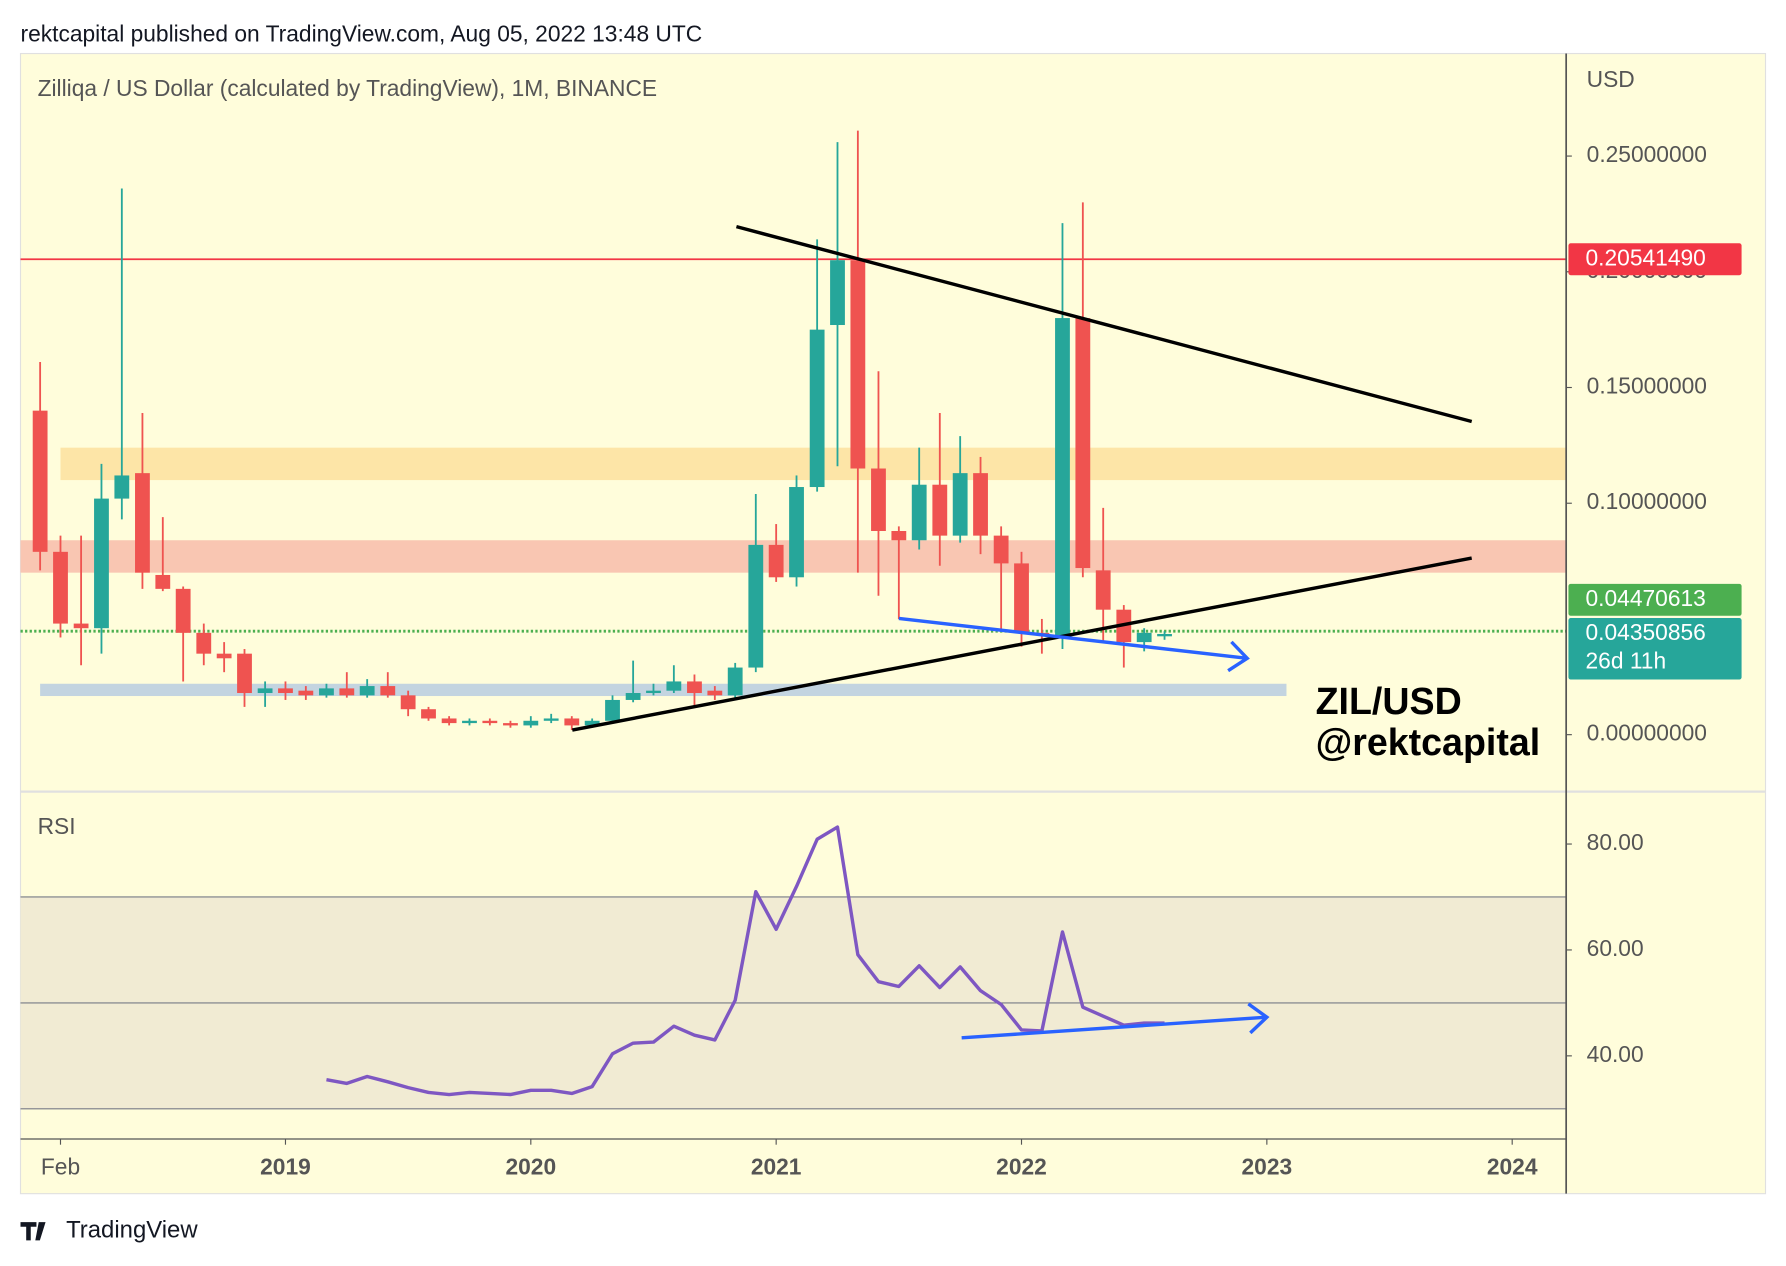  What do you see at coordinates (60, 1167) in the screenshot?
I see `x-tick-label: Feb` at bounding box center [60, 1167].